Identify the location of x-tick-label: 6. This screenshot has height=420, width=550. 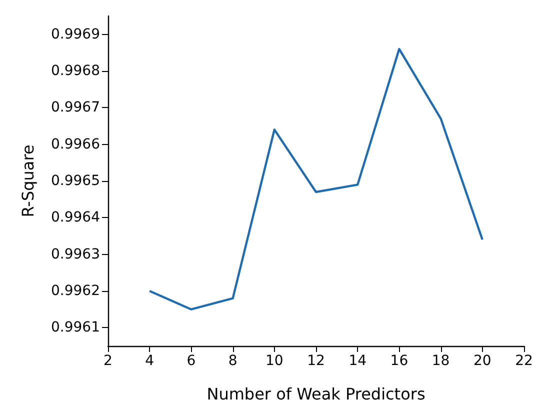
(191, 361).